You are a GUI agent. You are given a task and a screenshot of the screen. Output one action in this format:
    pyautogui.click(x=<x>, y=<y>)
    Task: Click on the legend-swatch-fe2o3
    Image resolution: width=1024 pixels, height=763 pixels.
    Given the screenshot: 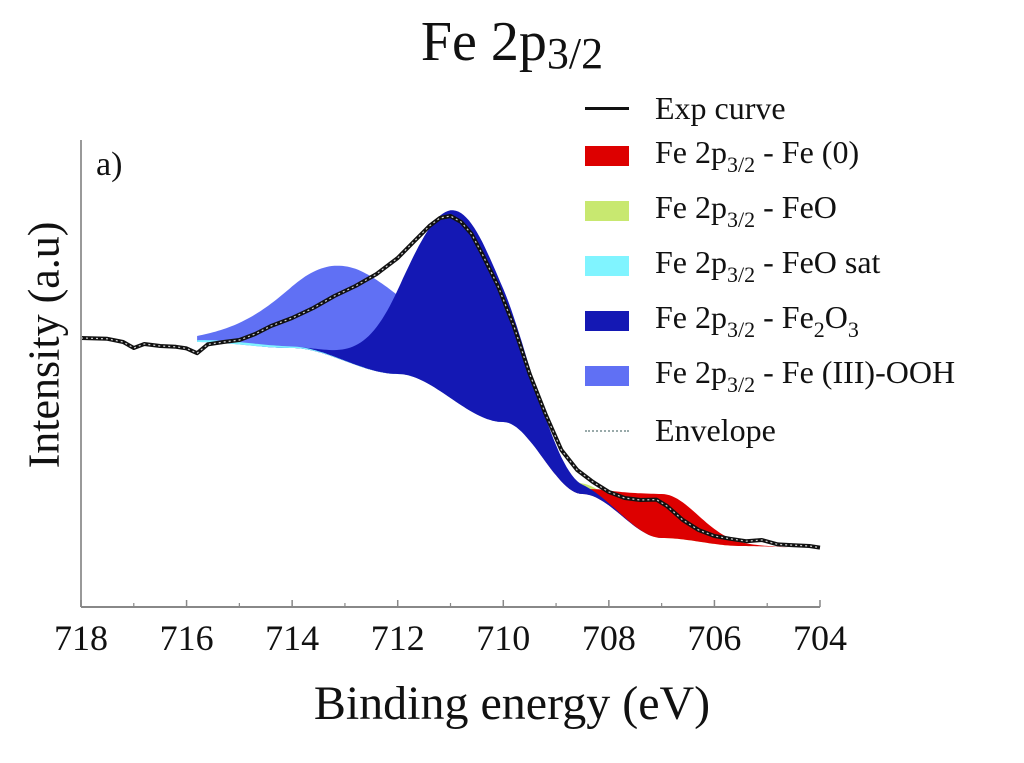 What is the action you would take?
    pyautogui.click(x=607, y=320)
    